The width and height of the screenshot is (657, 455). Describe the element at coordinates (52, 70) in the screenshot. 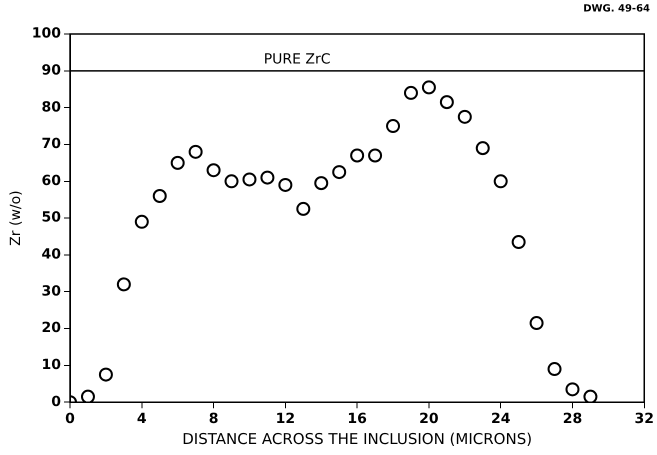

I see `y-tick-label: 90` at that location.